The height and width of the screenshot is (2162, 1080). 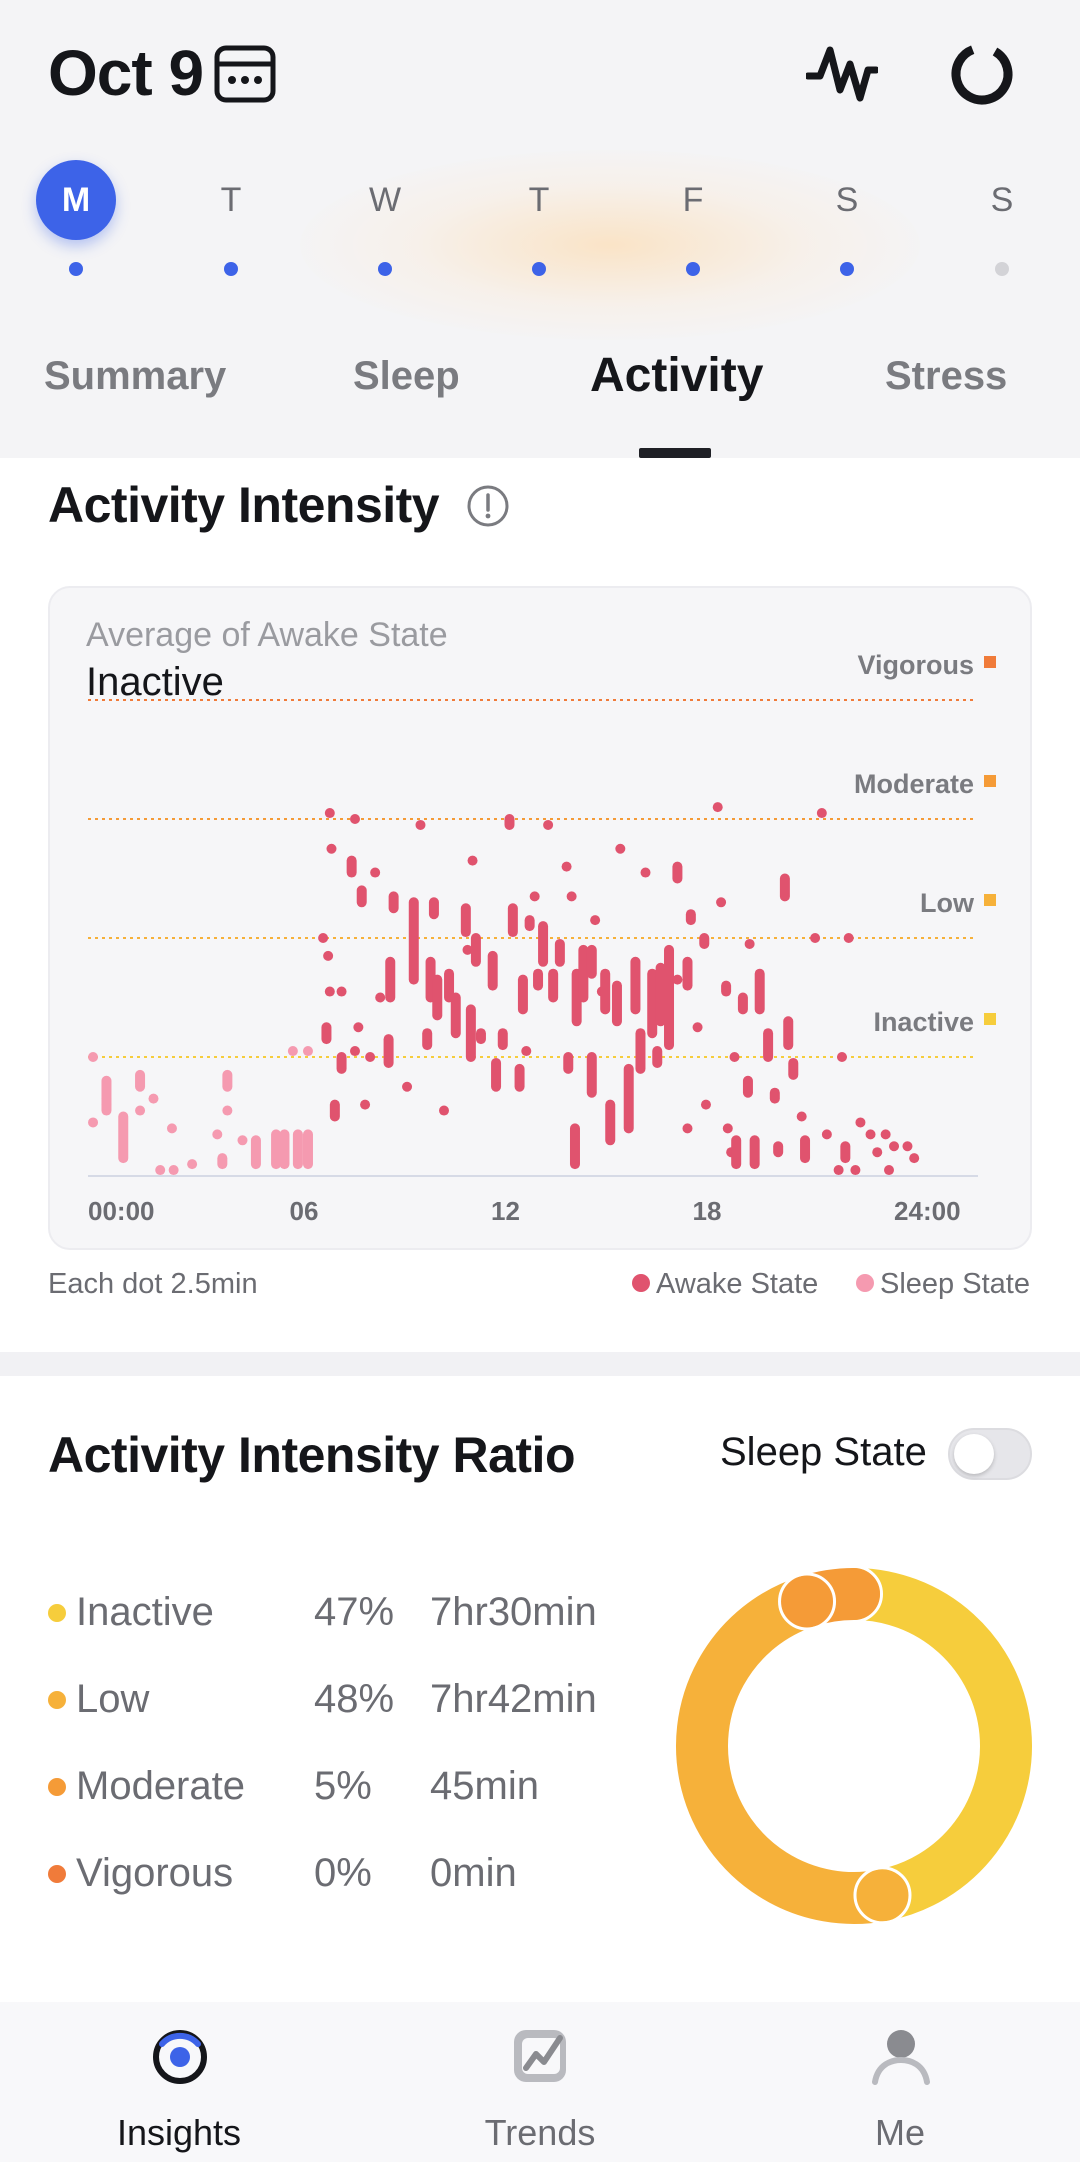 I want to click on ring-icon, so click(x=982, y=74).